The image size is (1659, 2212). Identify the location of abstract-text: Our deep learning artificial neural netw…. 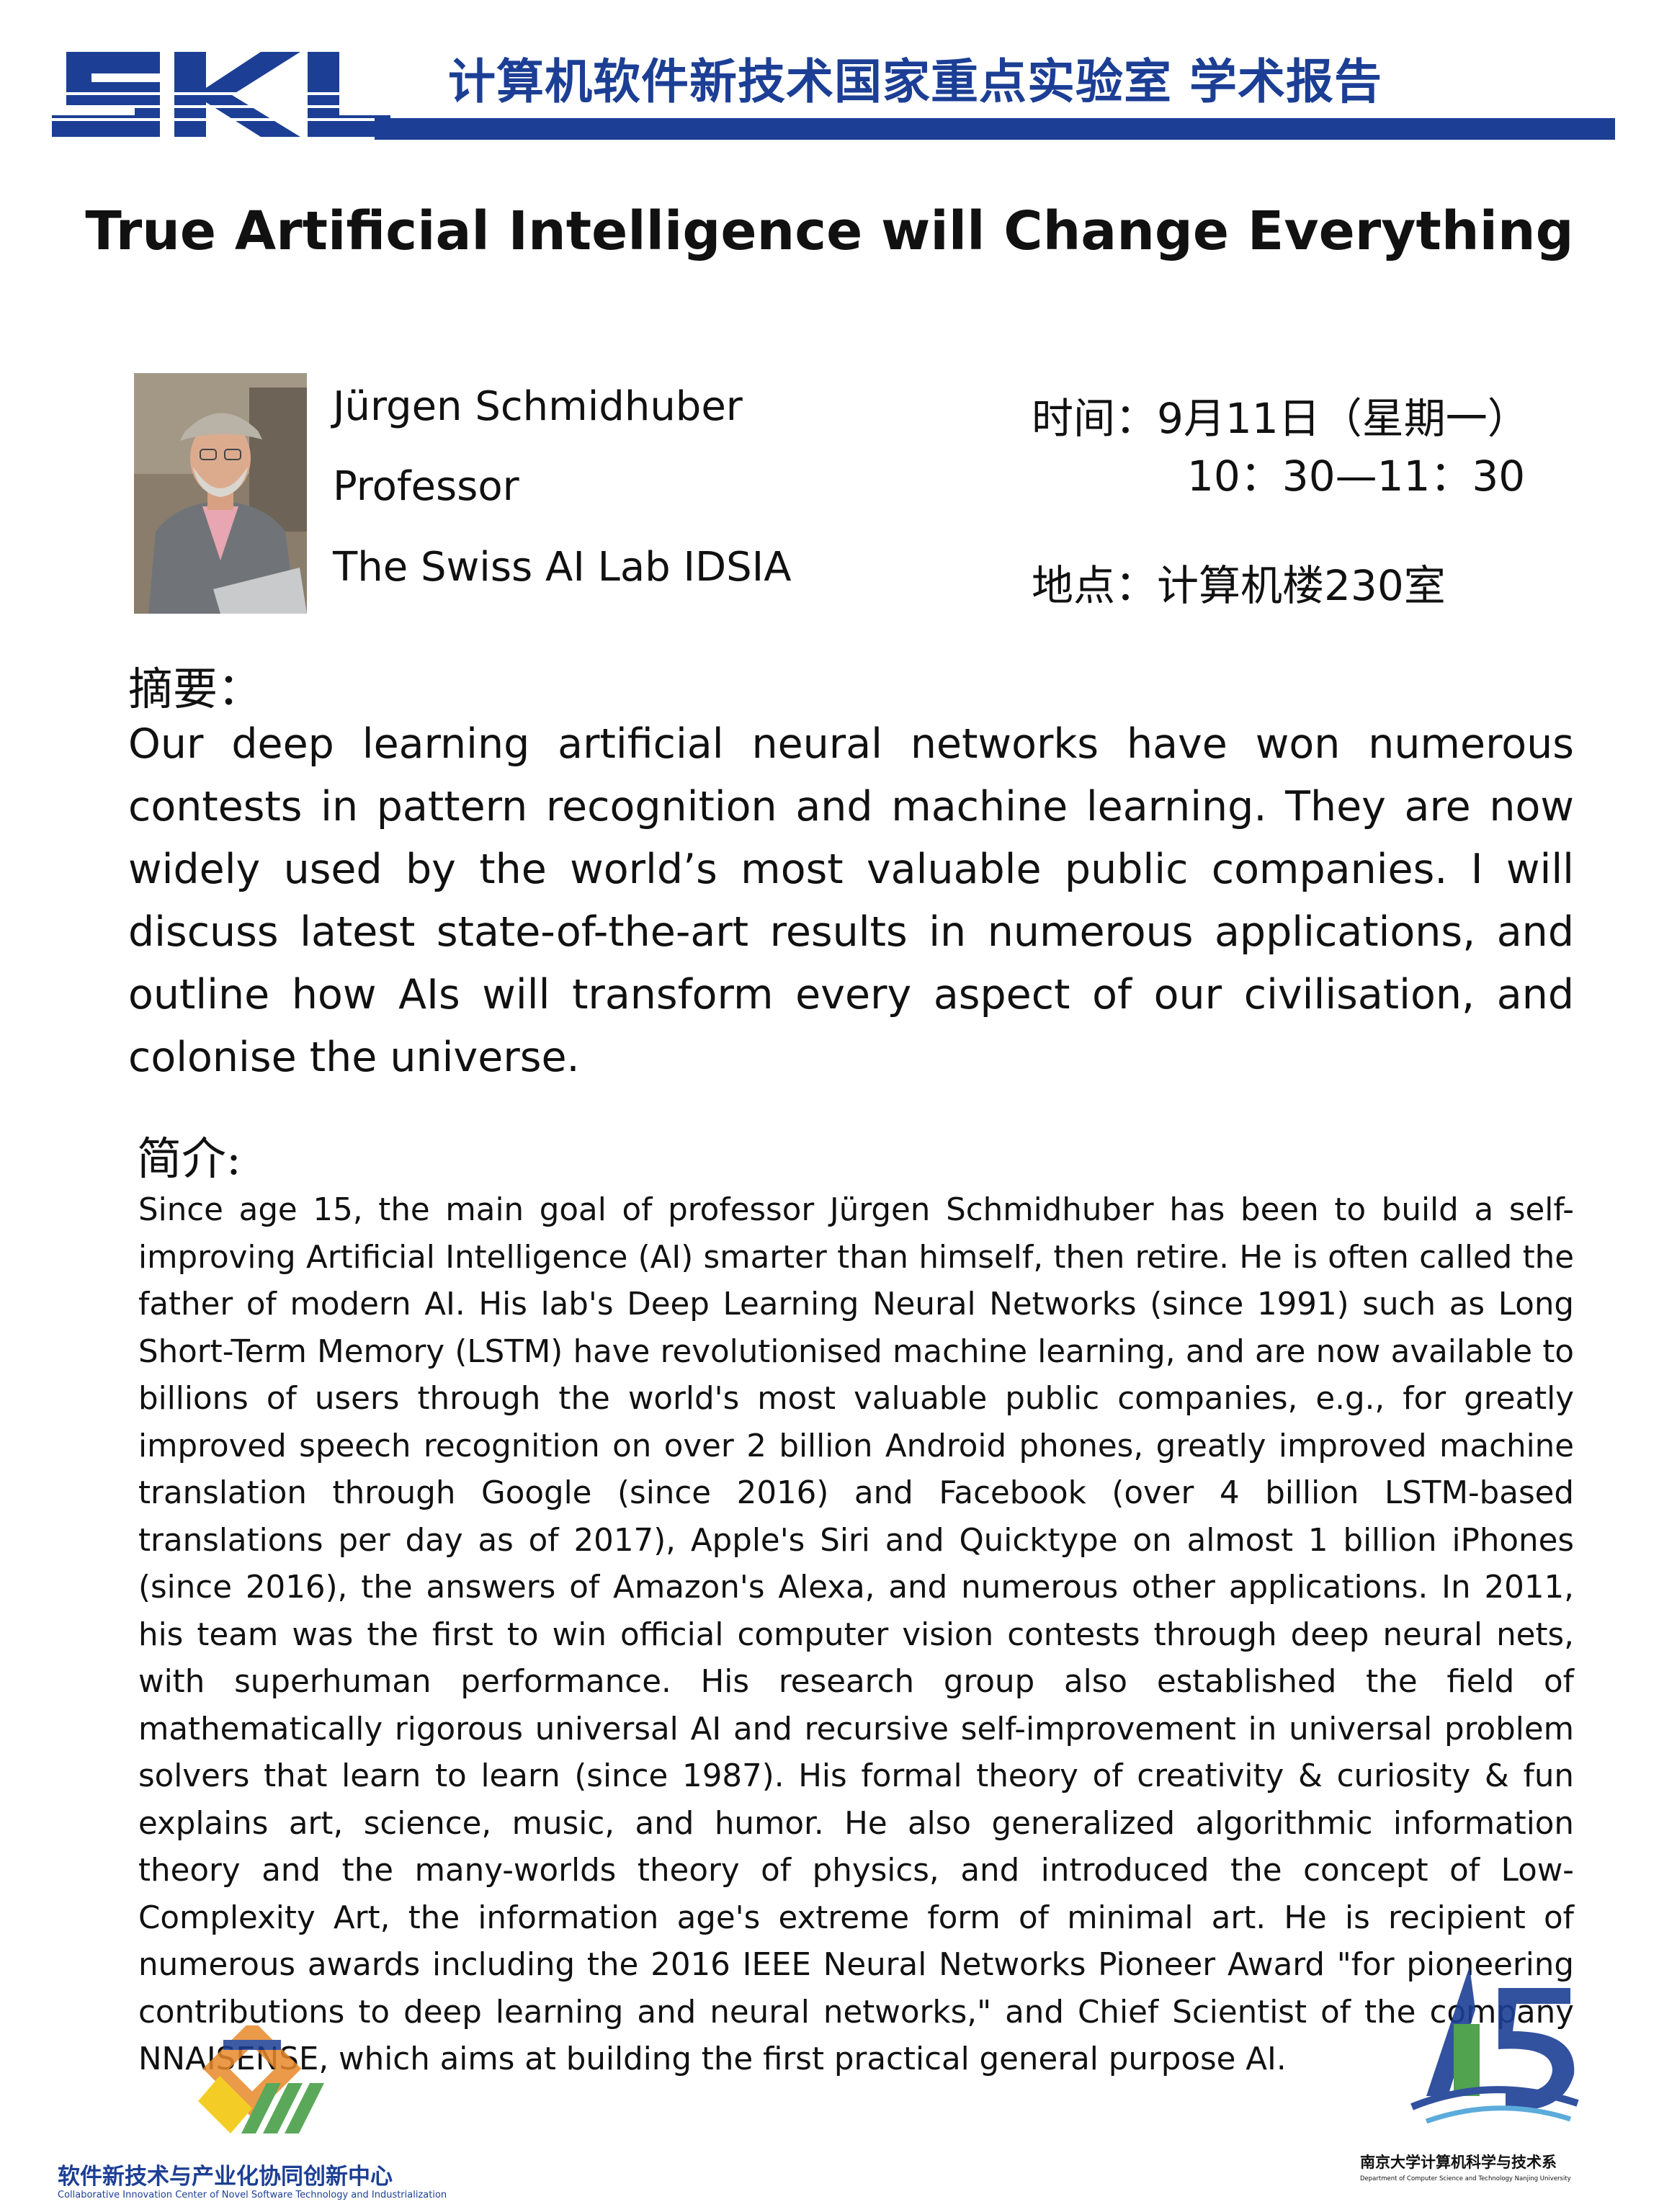
(851, 900).